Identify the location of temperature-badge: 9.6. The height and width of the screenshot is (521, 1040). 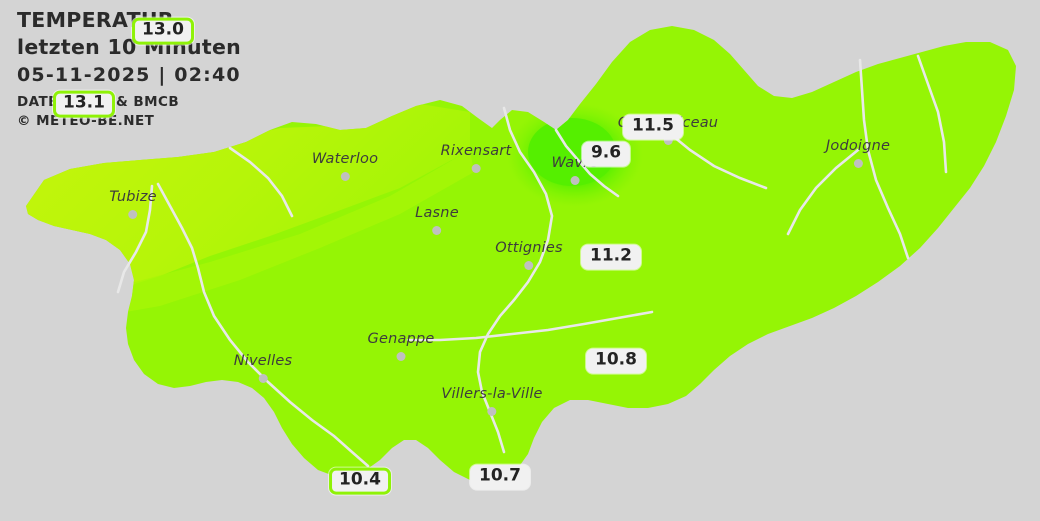
(606, 154).